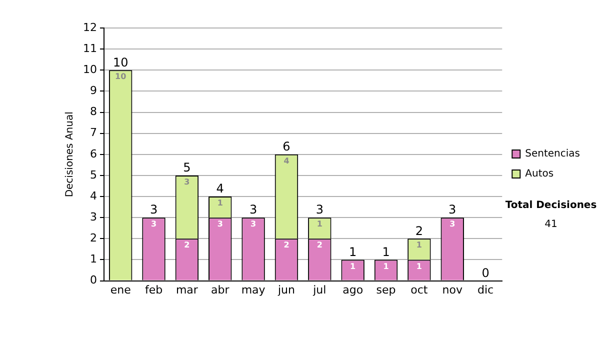 The width and height of the screenshot is (600, 340). What do you see at coordinates (93, 217) in the screenshot?
I see `y-tick-label: 3` at bounding box center [93, 217].